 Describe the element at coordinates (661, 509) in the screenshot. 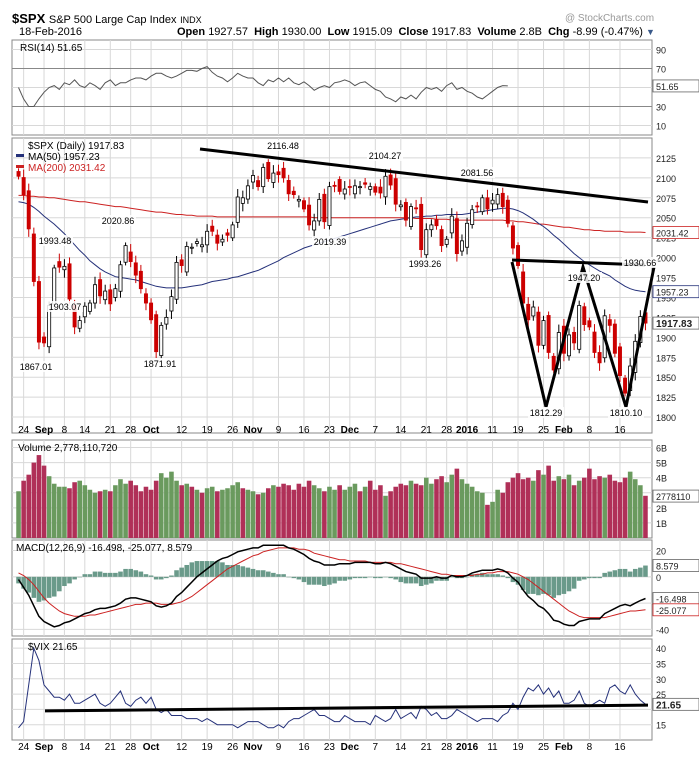

I see `volume-tick-label: 2B` at that location.